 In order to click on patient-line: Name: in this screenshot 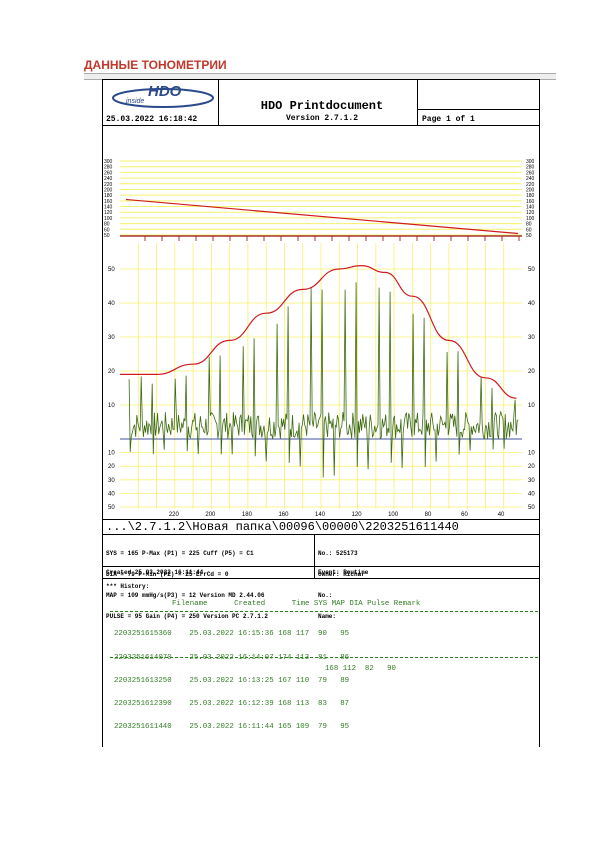, I will do `click(327, 616)`.